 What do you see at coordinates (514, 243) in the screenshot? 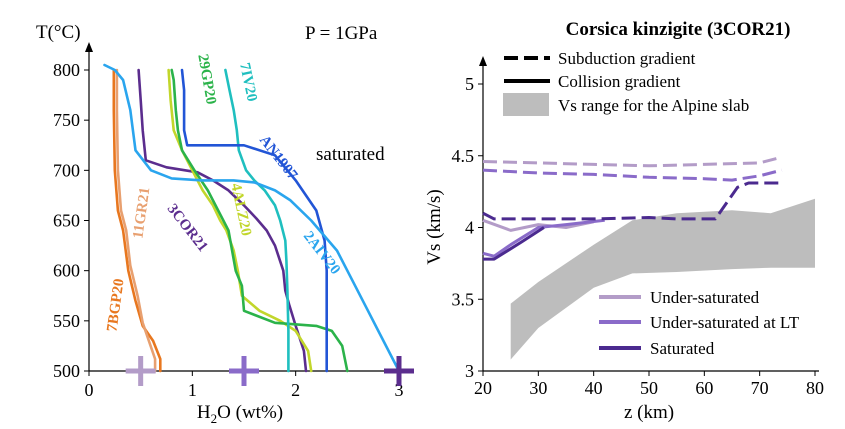
I see `series-solid-saturated` at bounding box center [514, 243].